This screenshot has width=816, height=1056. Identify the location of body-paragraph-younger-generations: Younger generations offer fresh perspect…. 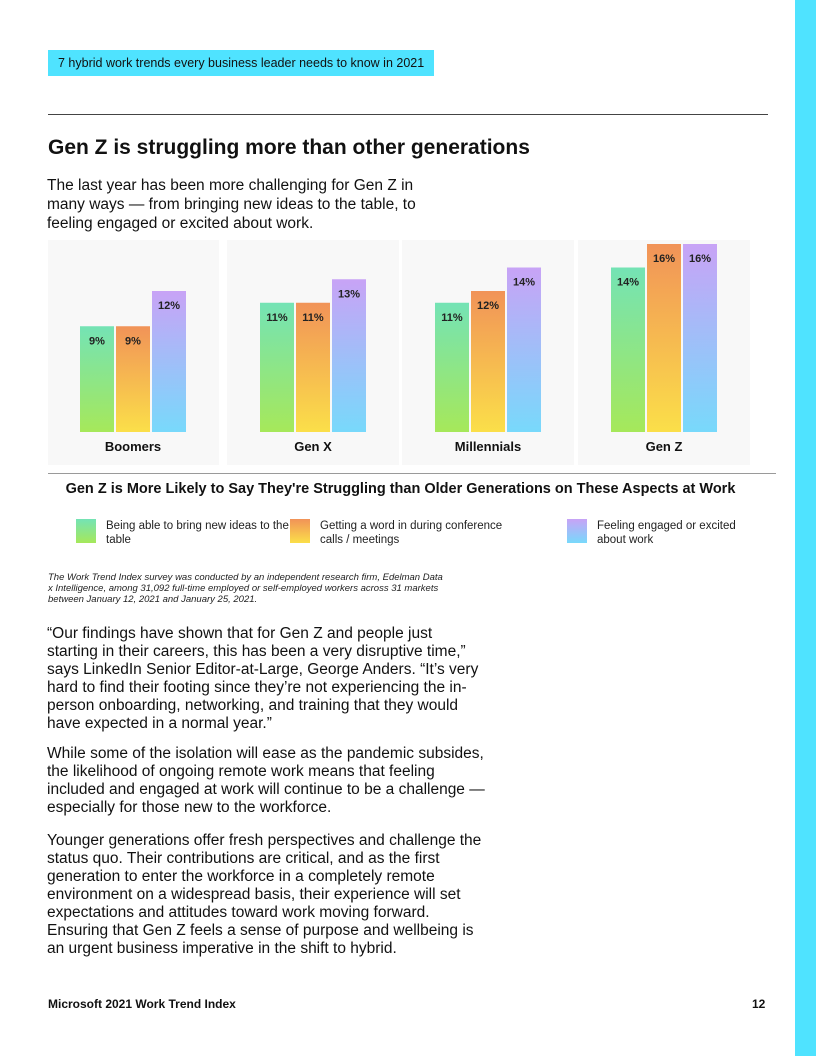
(264, 894).